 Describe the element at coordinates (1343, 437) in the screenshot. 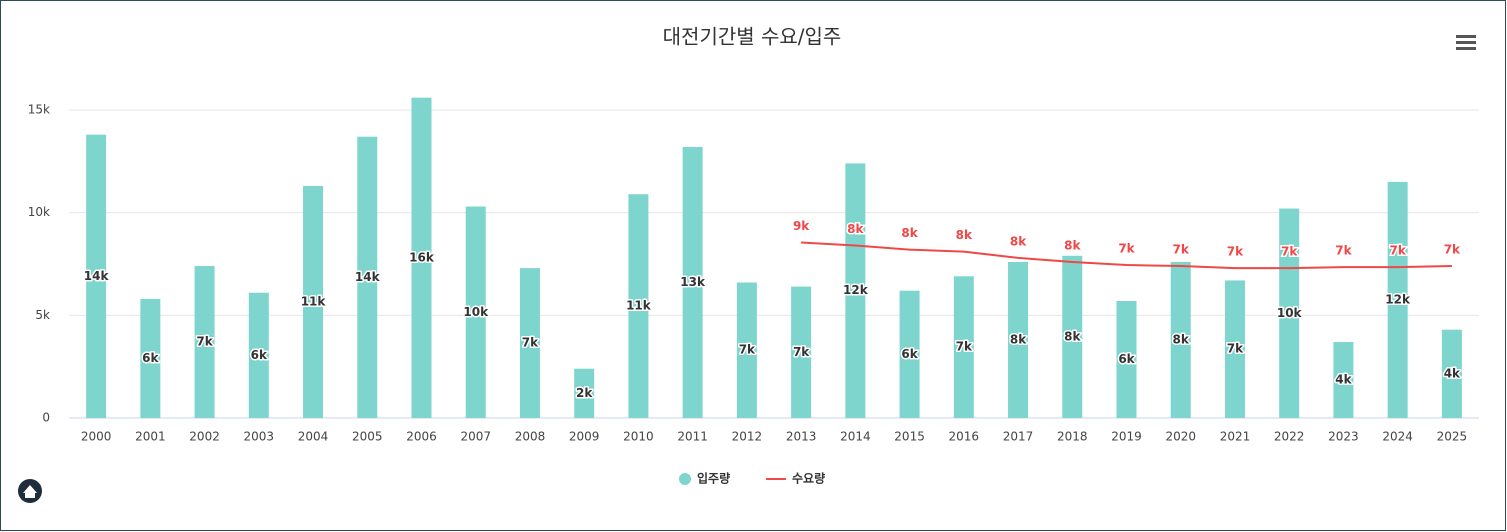

I see `x-tick-label: 2023` at that location.